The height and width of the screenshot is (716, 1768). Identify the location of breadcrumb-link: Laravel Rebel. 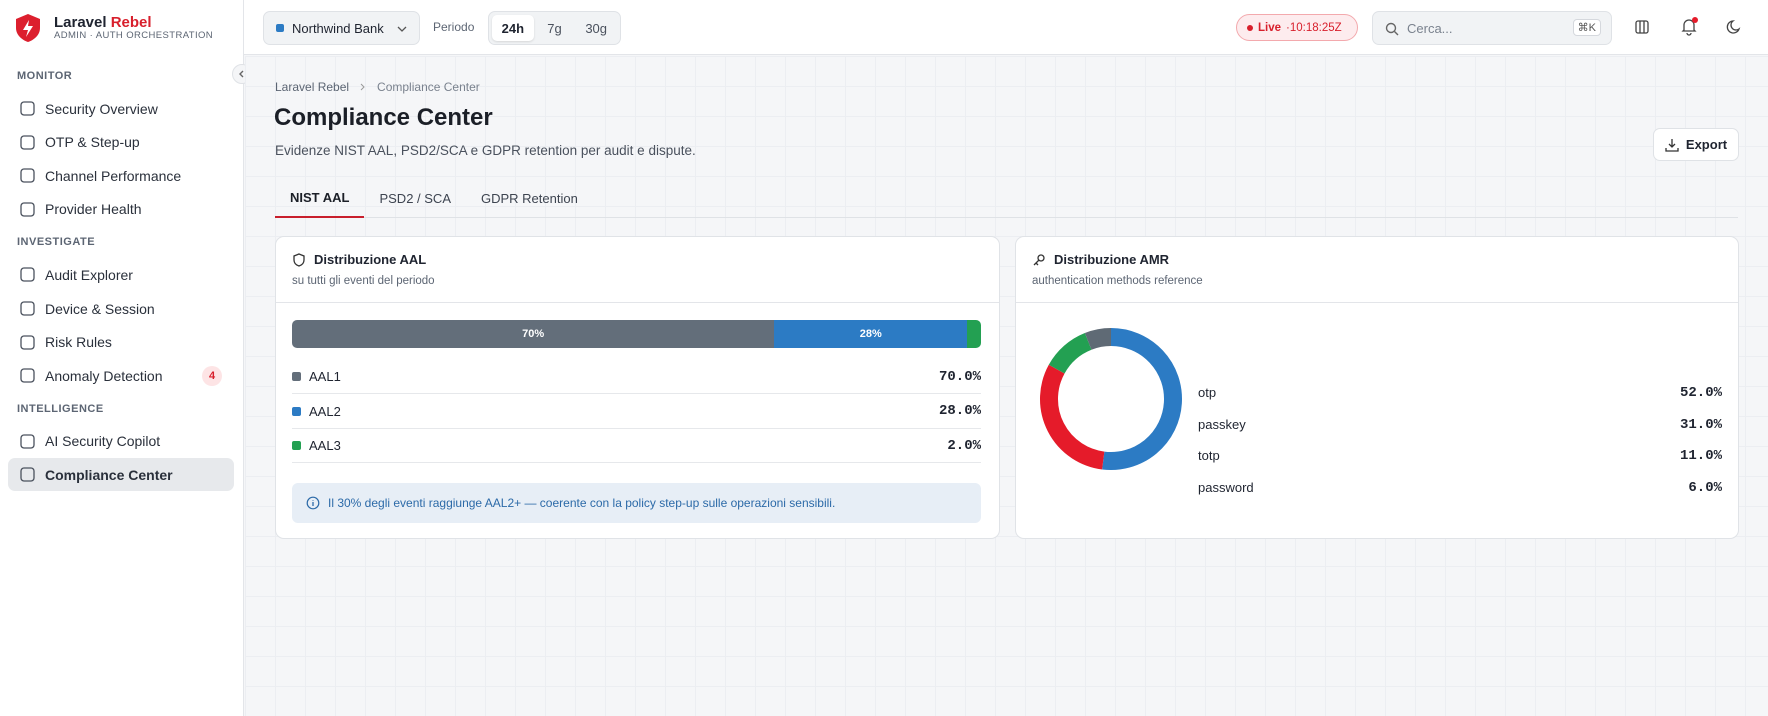
(312, 87).